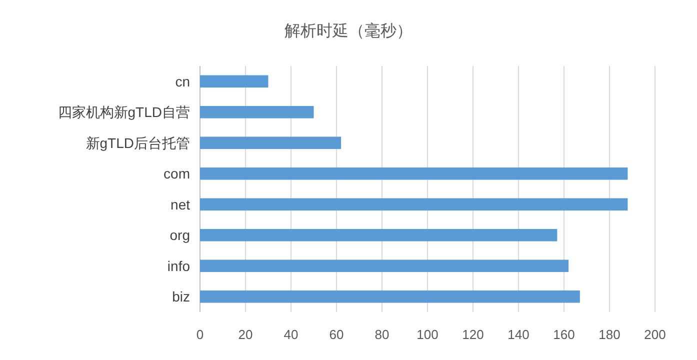 The width and height of the screenshot is (697, 360). What do you see at coordinates (124, 112) in the screenshot?
I see `y-tick-label: 四家机构新gTLD自营` at bounding box center [124, 112].